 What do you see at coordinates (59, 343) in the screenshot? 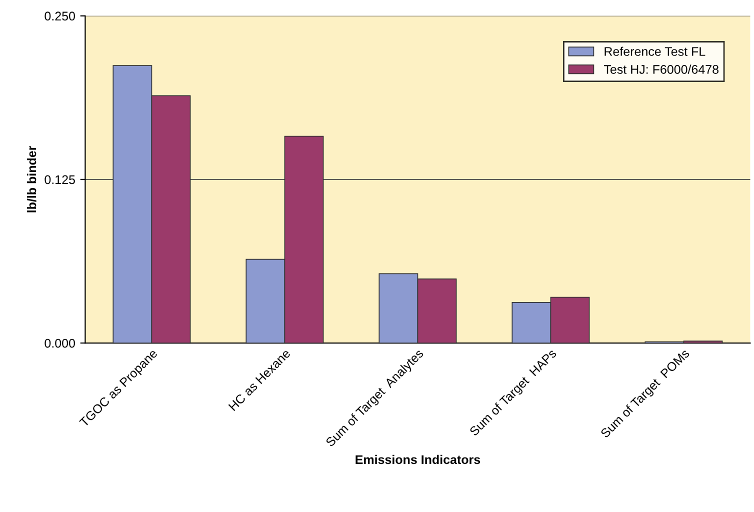
I see `y-tick-label: 0.000` at bounding box center [59, 343].